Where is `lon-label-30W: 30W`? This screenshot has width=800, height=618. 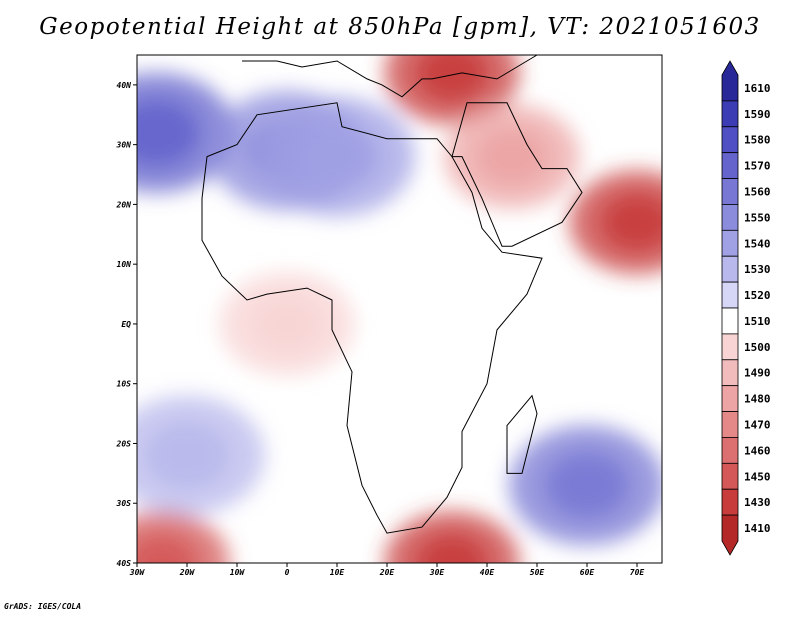 lon-label-30W: 30W is located at coordinates (137, 572).